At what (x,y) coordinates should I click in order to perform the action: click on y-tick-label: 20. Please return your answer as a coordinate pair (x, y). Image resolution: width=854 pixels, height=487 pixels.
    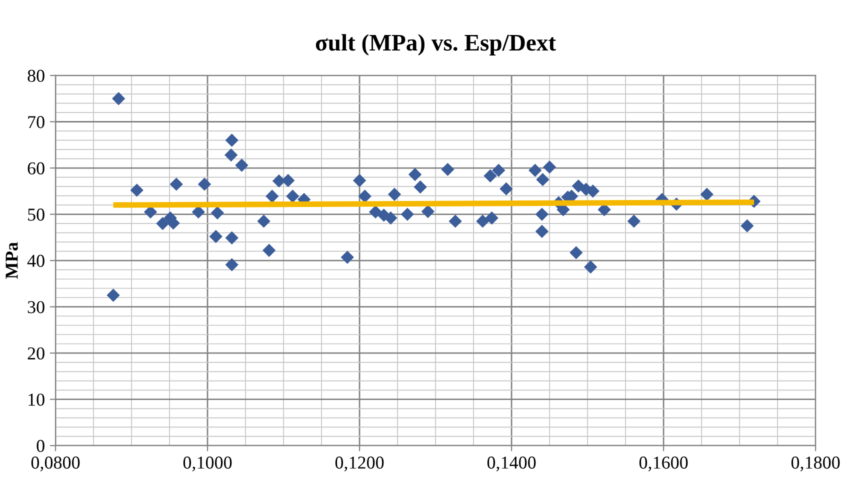
    Looking at the image, I should click on (36, 353).